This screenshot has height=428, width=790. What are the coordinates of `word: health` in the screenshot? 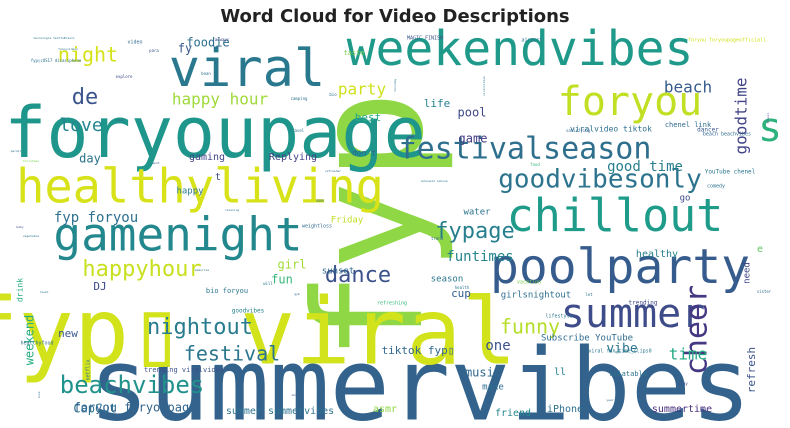 It's located at (462, 287).